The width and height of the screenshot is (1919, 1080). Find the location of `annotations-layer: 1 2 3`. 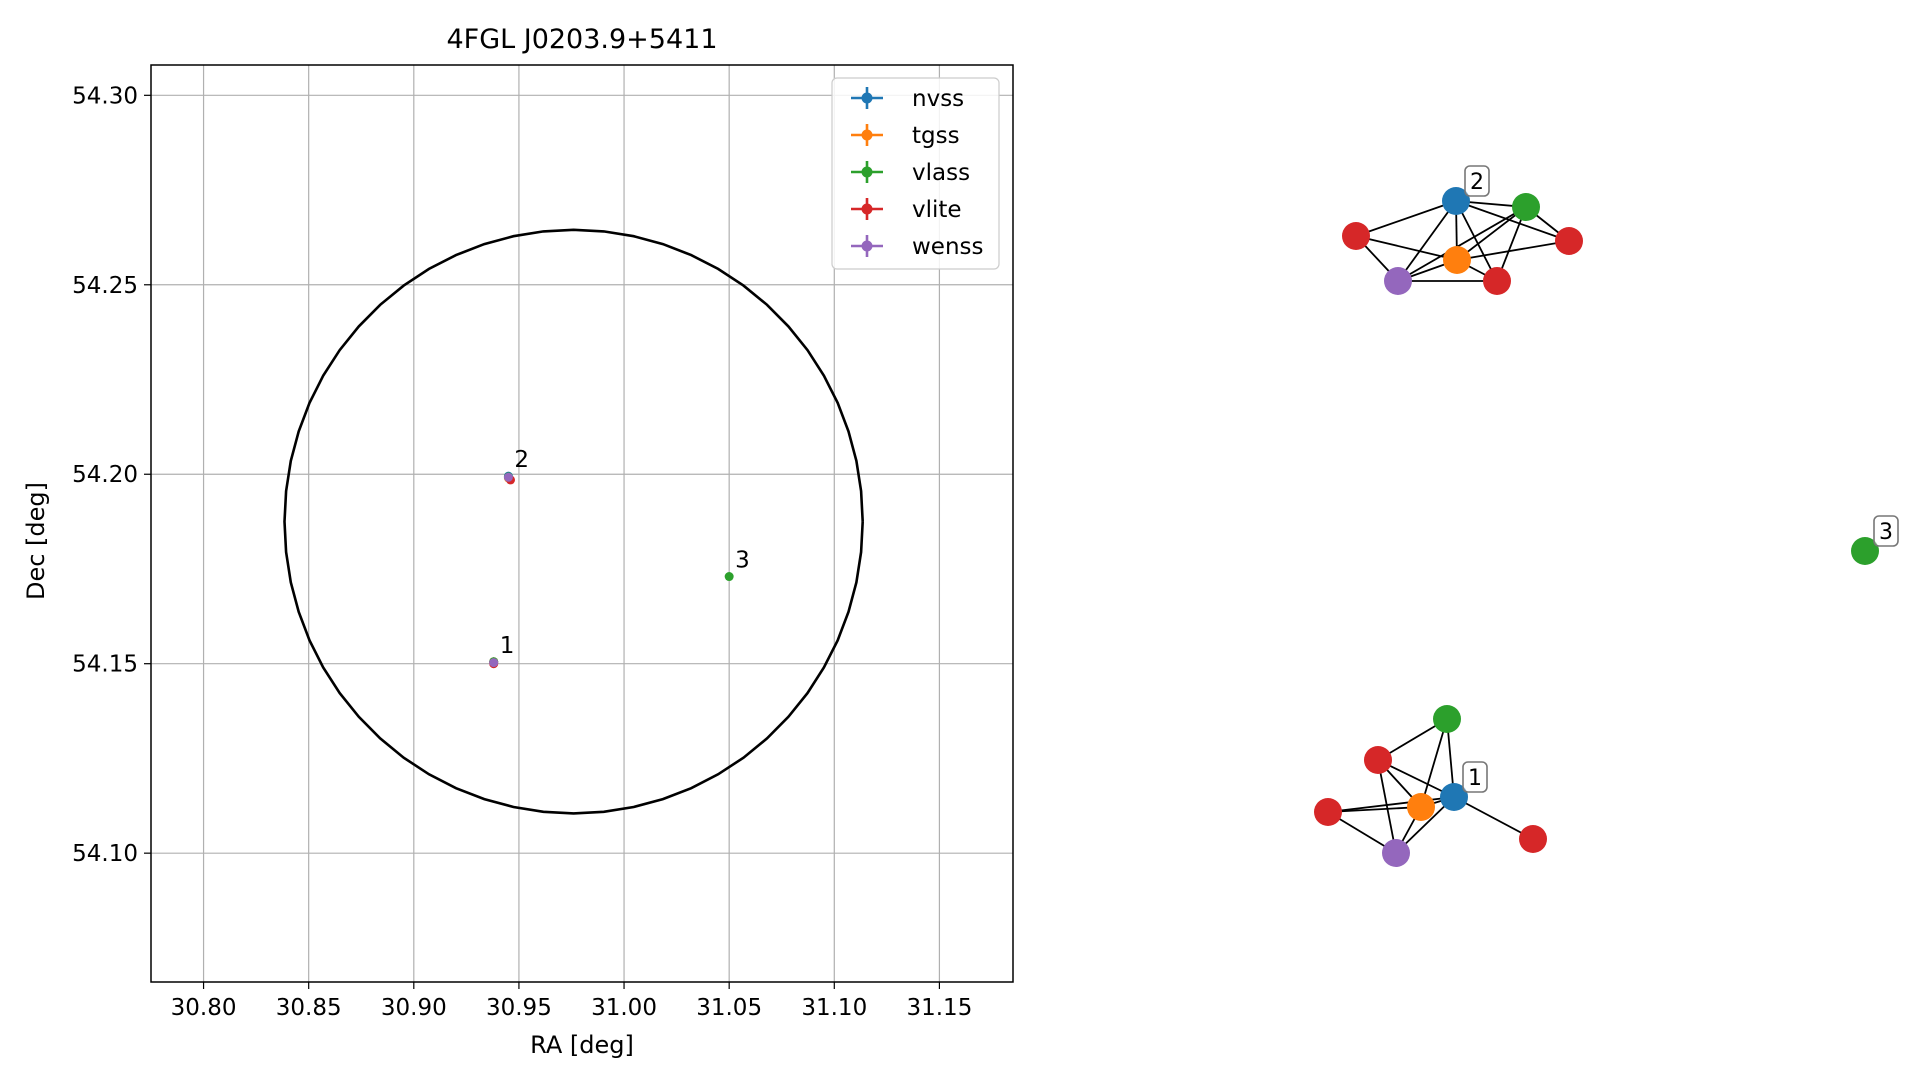

annotations-layer: 1 2 3 is located at coordinates (625, 553).